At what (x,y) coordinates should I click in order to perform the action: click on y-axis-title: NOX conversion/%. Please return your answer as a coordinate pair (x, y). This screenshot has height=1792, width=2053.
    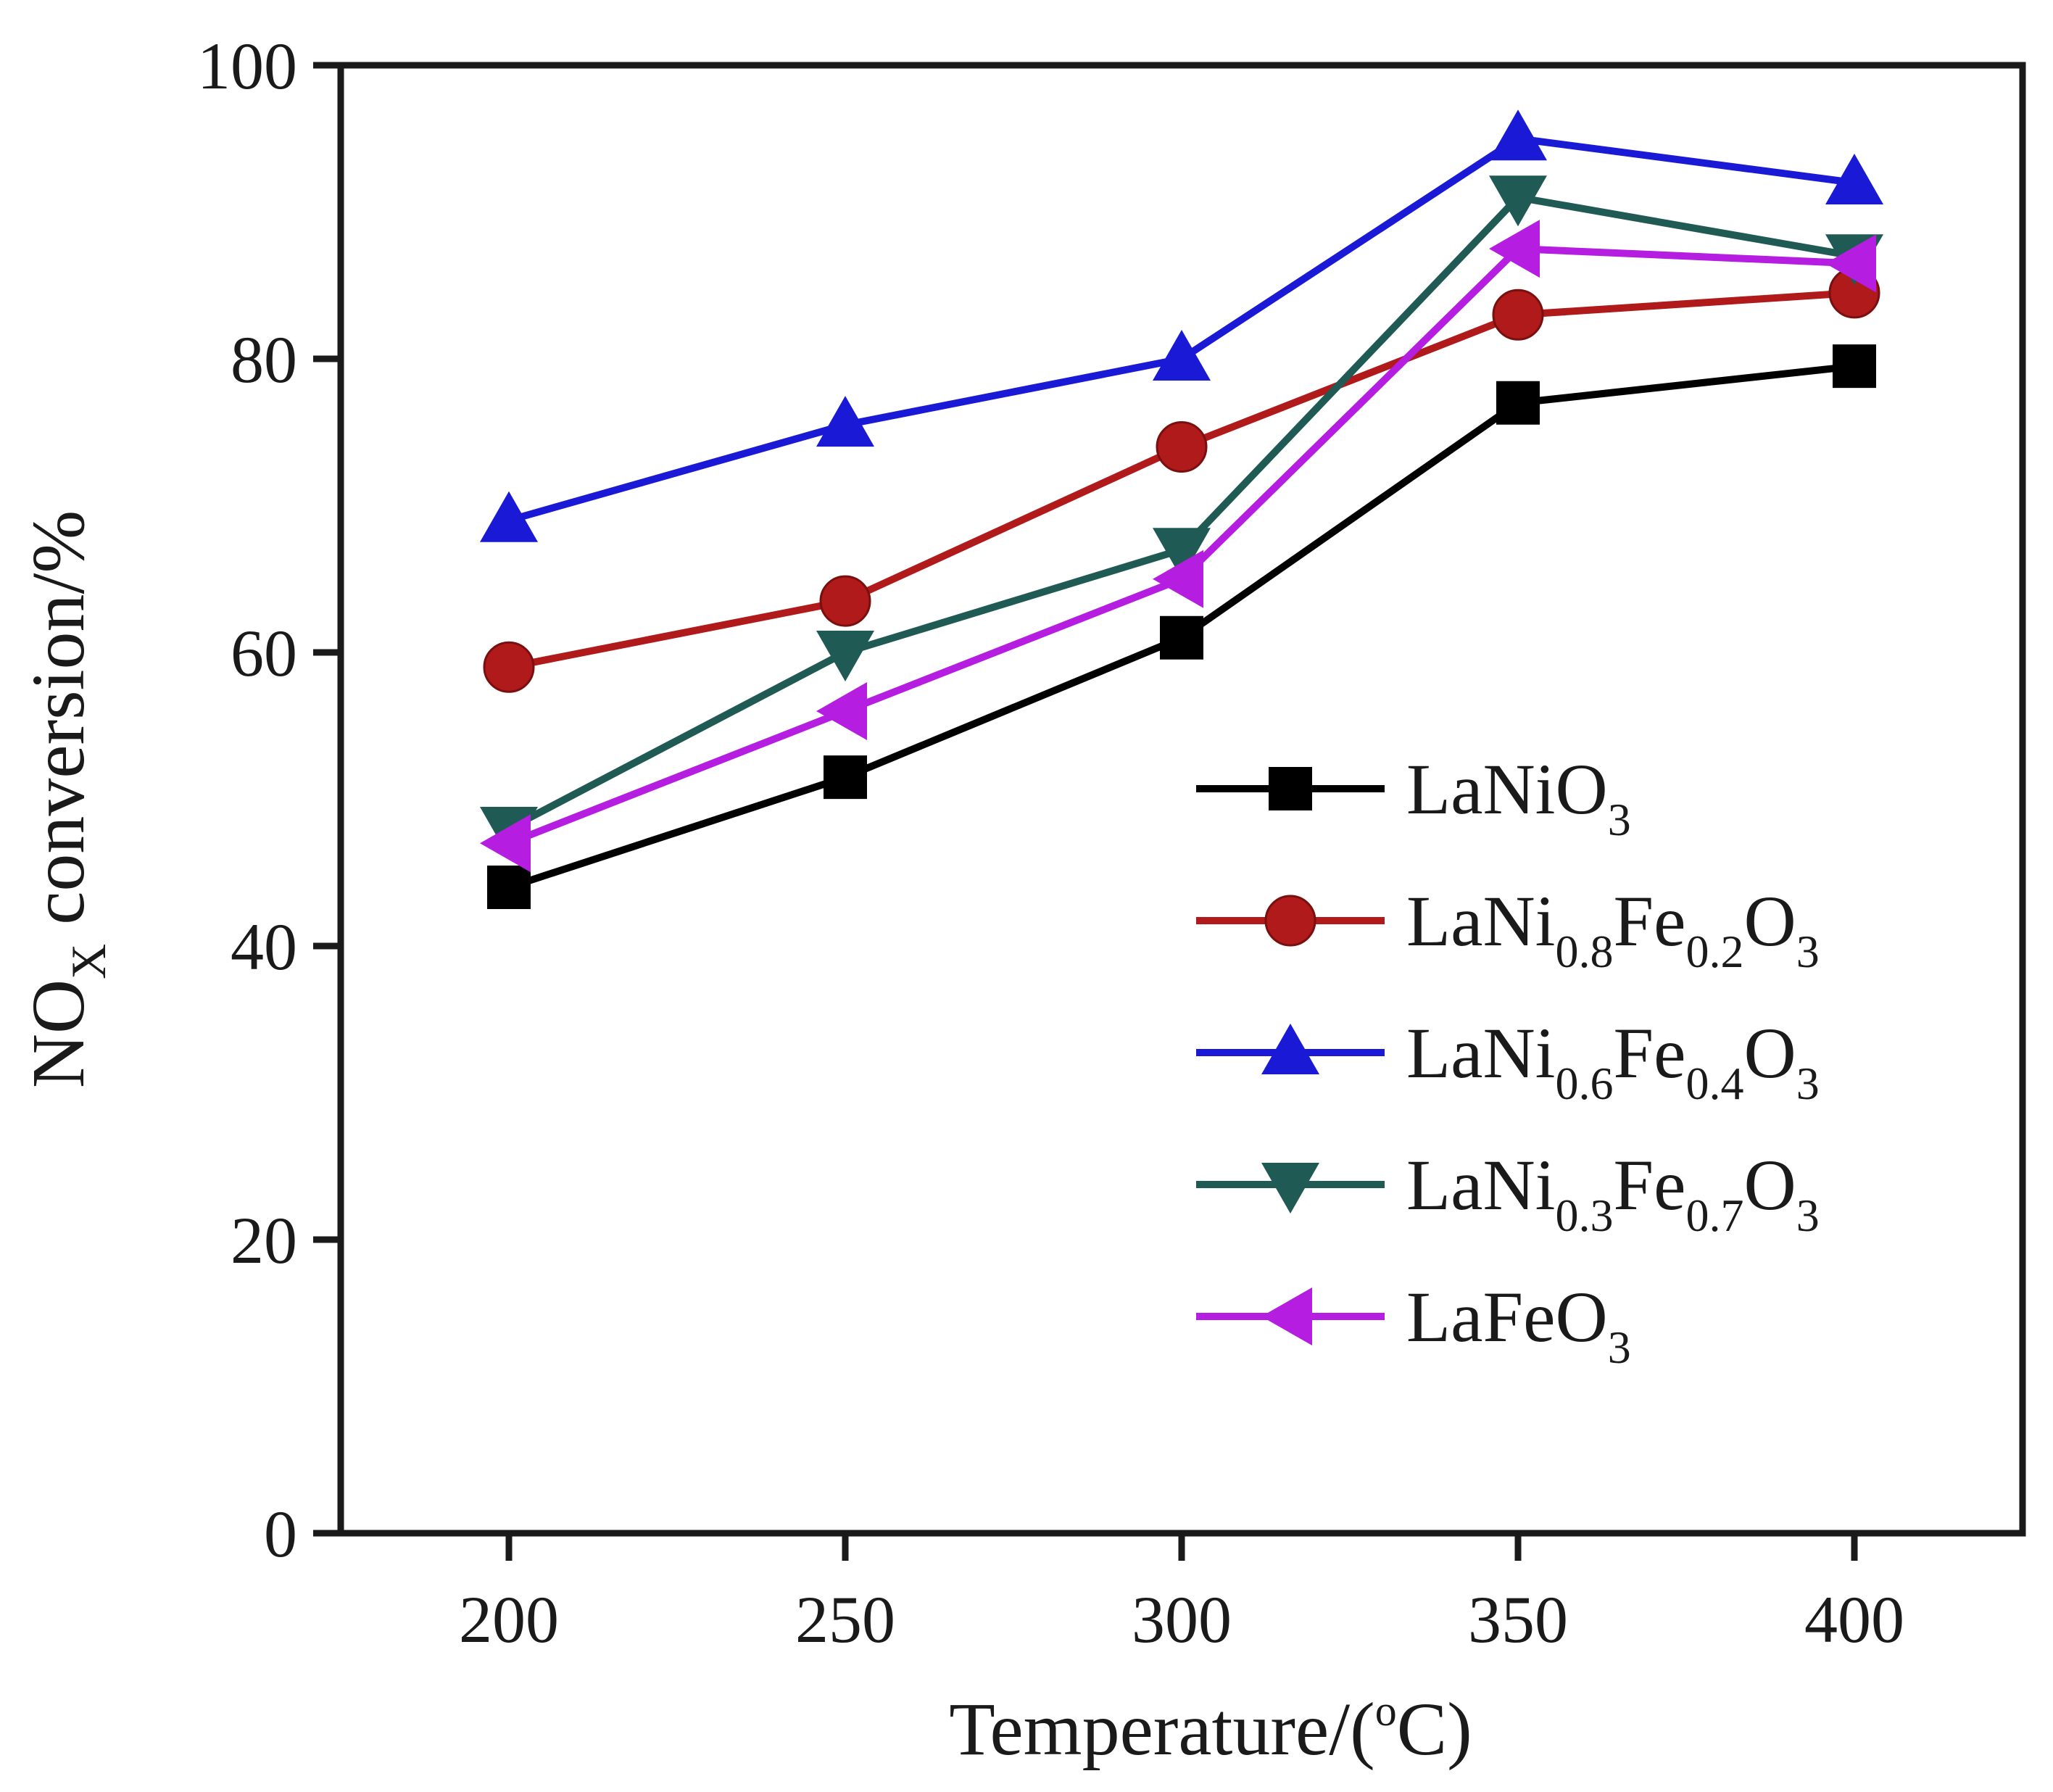
    Looking at the image, I should click on (66, 799).